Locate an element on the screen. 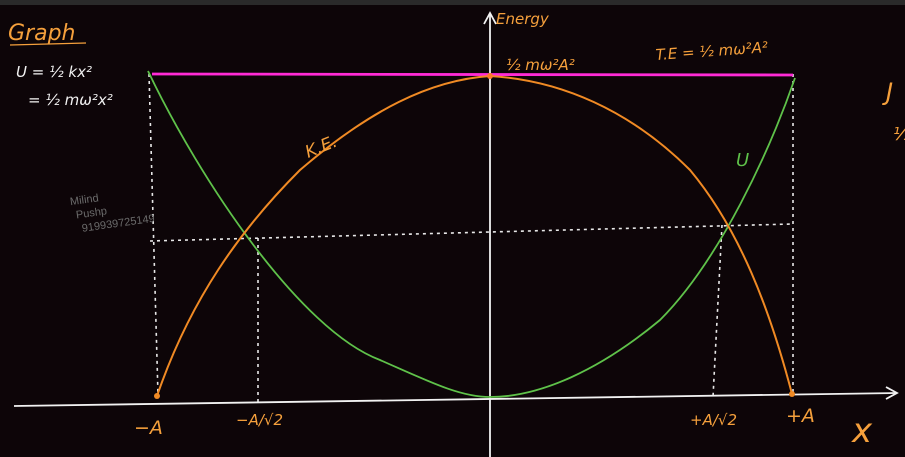 The image size is (905, 457). heading-underline is located at coordinates (48, 44).